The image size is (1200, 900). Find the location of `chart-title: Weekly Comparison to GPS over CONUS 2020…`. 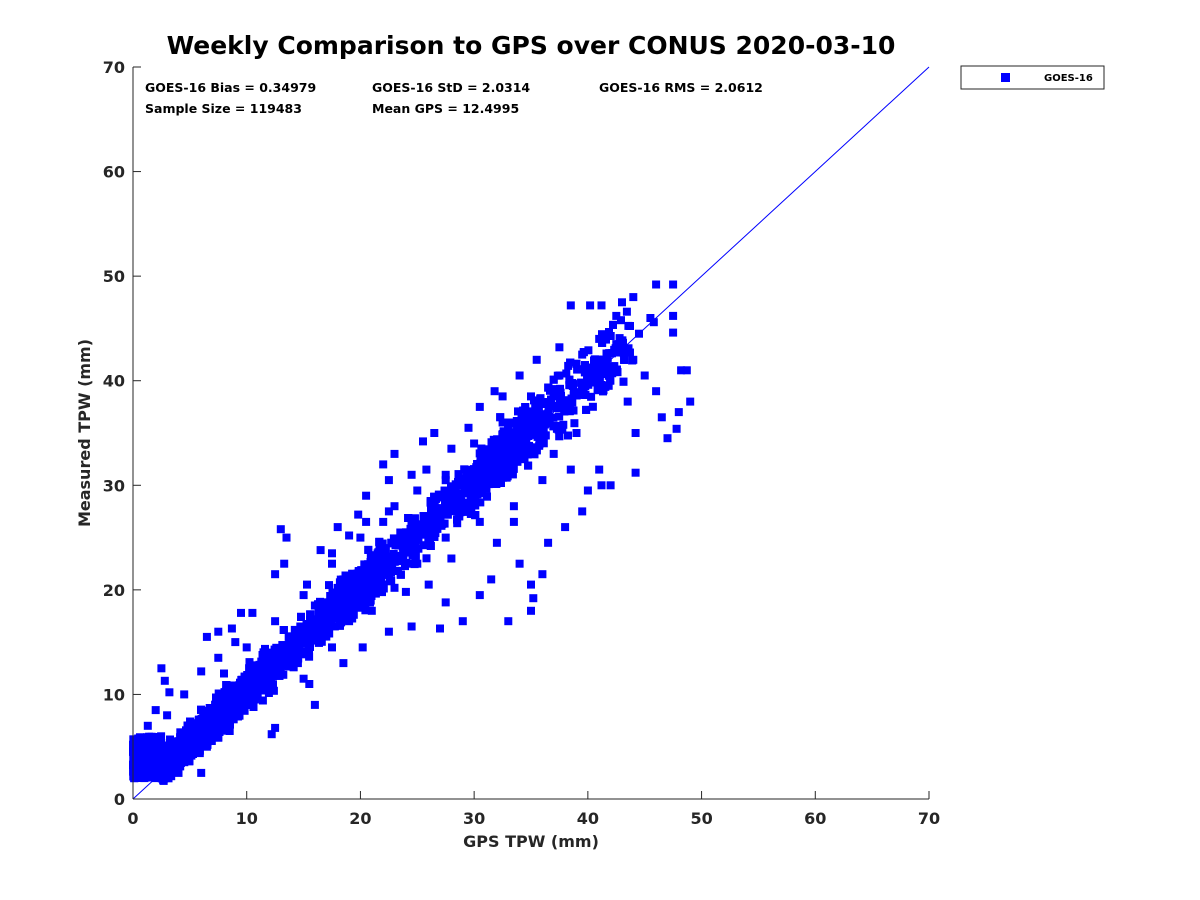

chart-title: Weekly Comparison to GPS over CONUS 2020… is located at coordinates (531, 45).